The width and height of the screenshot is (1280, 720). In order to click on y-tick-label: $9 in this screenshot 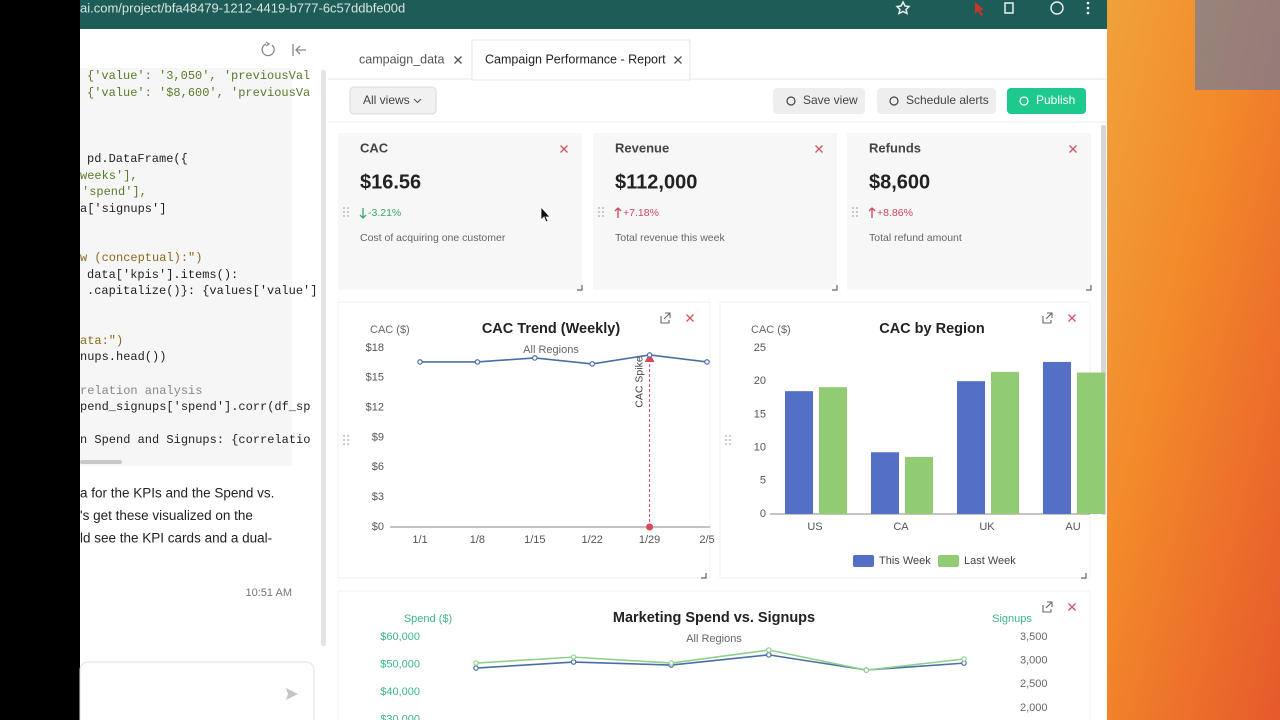, I will do `click(378, 437)`.